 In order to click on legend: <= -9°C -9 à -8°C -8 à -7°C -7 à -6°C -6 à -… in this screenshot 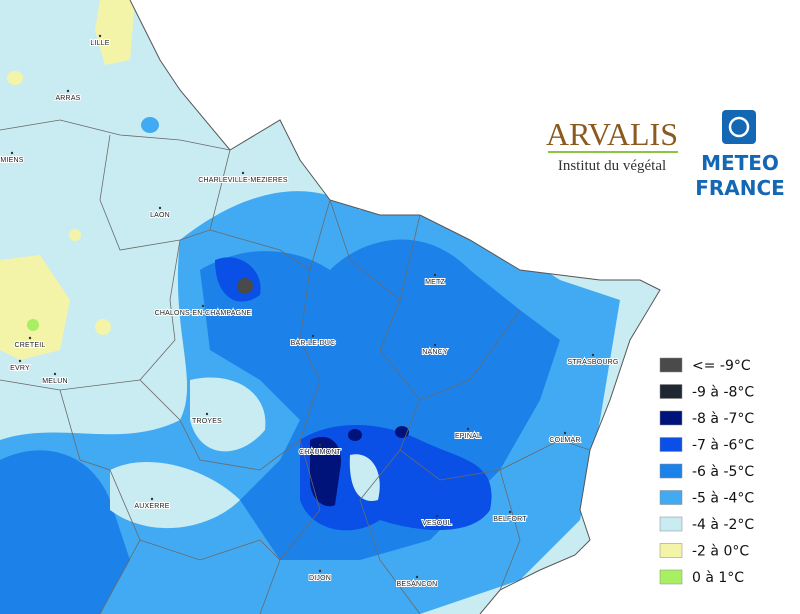, I will do `click(706, 471)`.